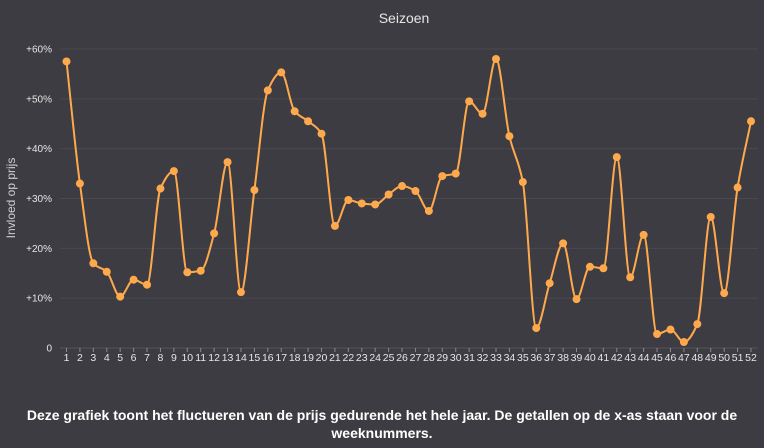  What do you see at coordinates (281, 358) in the screenshot?
I see `x-tick-label: 17` at bounding box center [281, 358].